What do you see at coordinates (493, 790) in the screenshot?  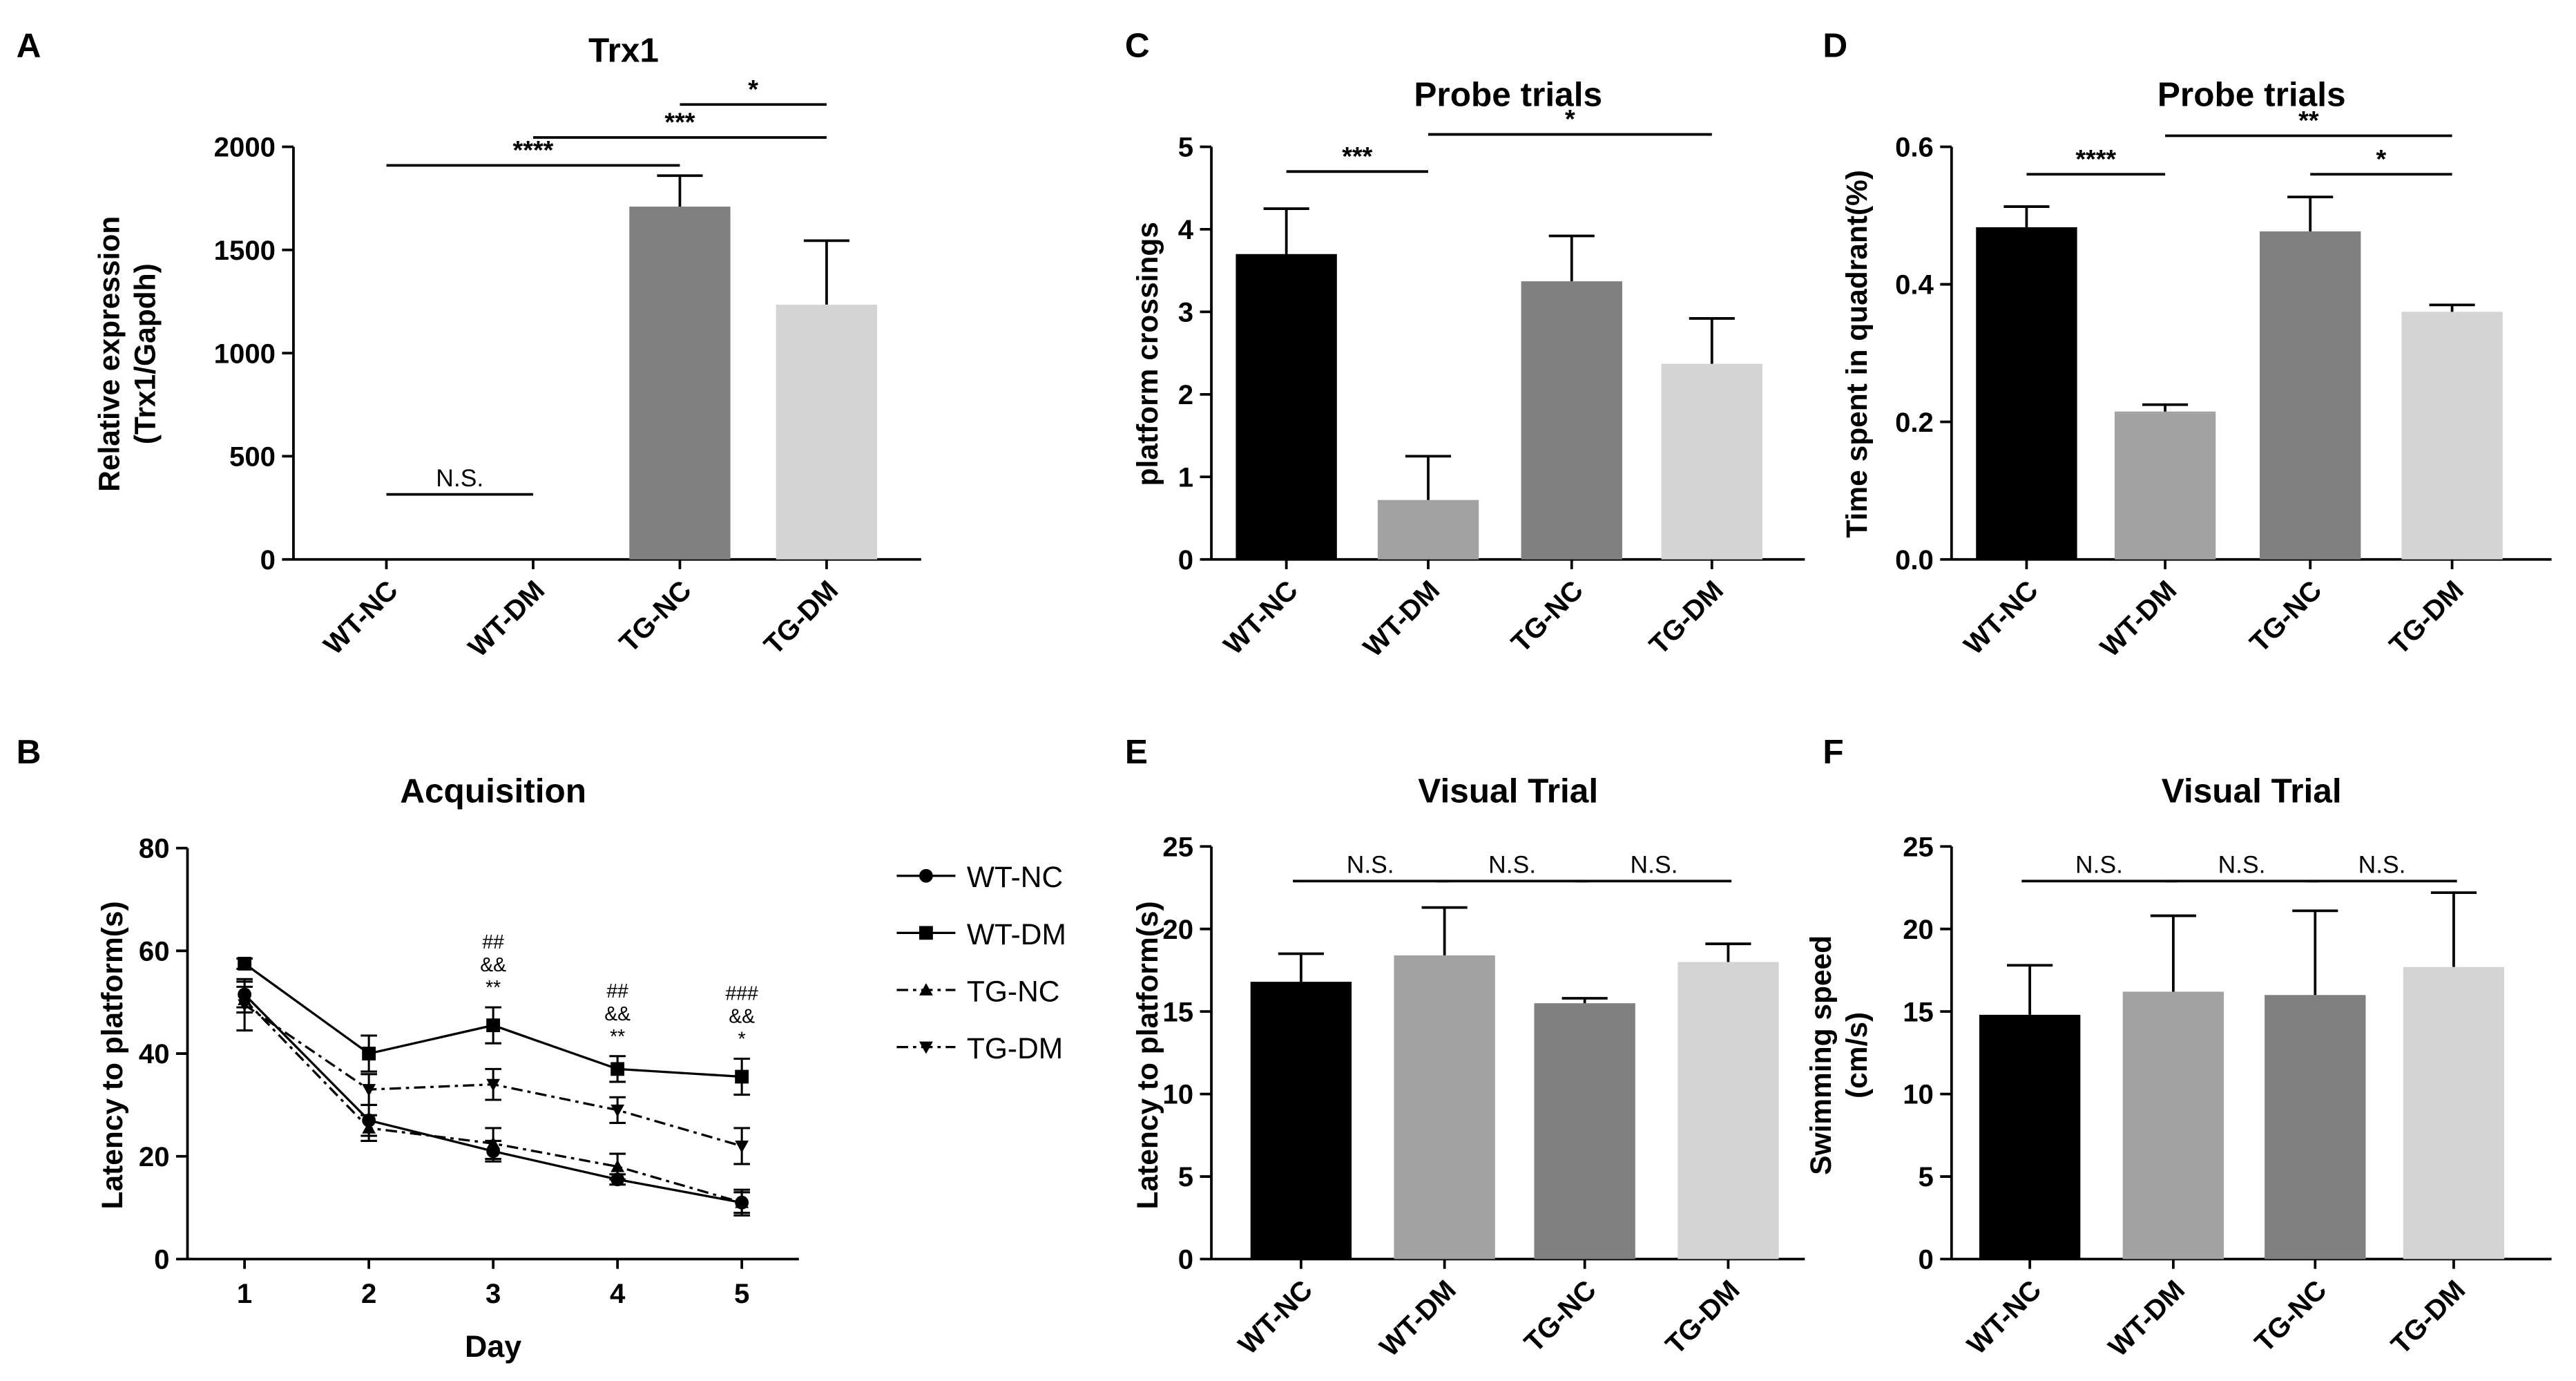 I see `chart-title: Acquisition` at bounding box center [493, 790].